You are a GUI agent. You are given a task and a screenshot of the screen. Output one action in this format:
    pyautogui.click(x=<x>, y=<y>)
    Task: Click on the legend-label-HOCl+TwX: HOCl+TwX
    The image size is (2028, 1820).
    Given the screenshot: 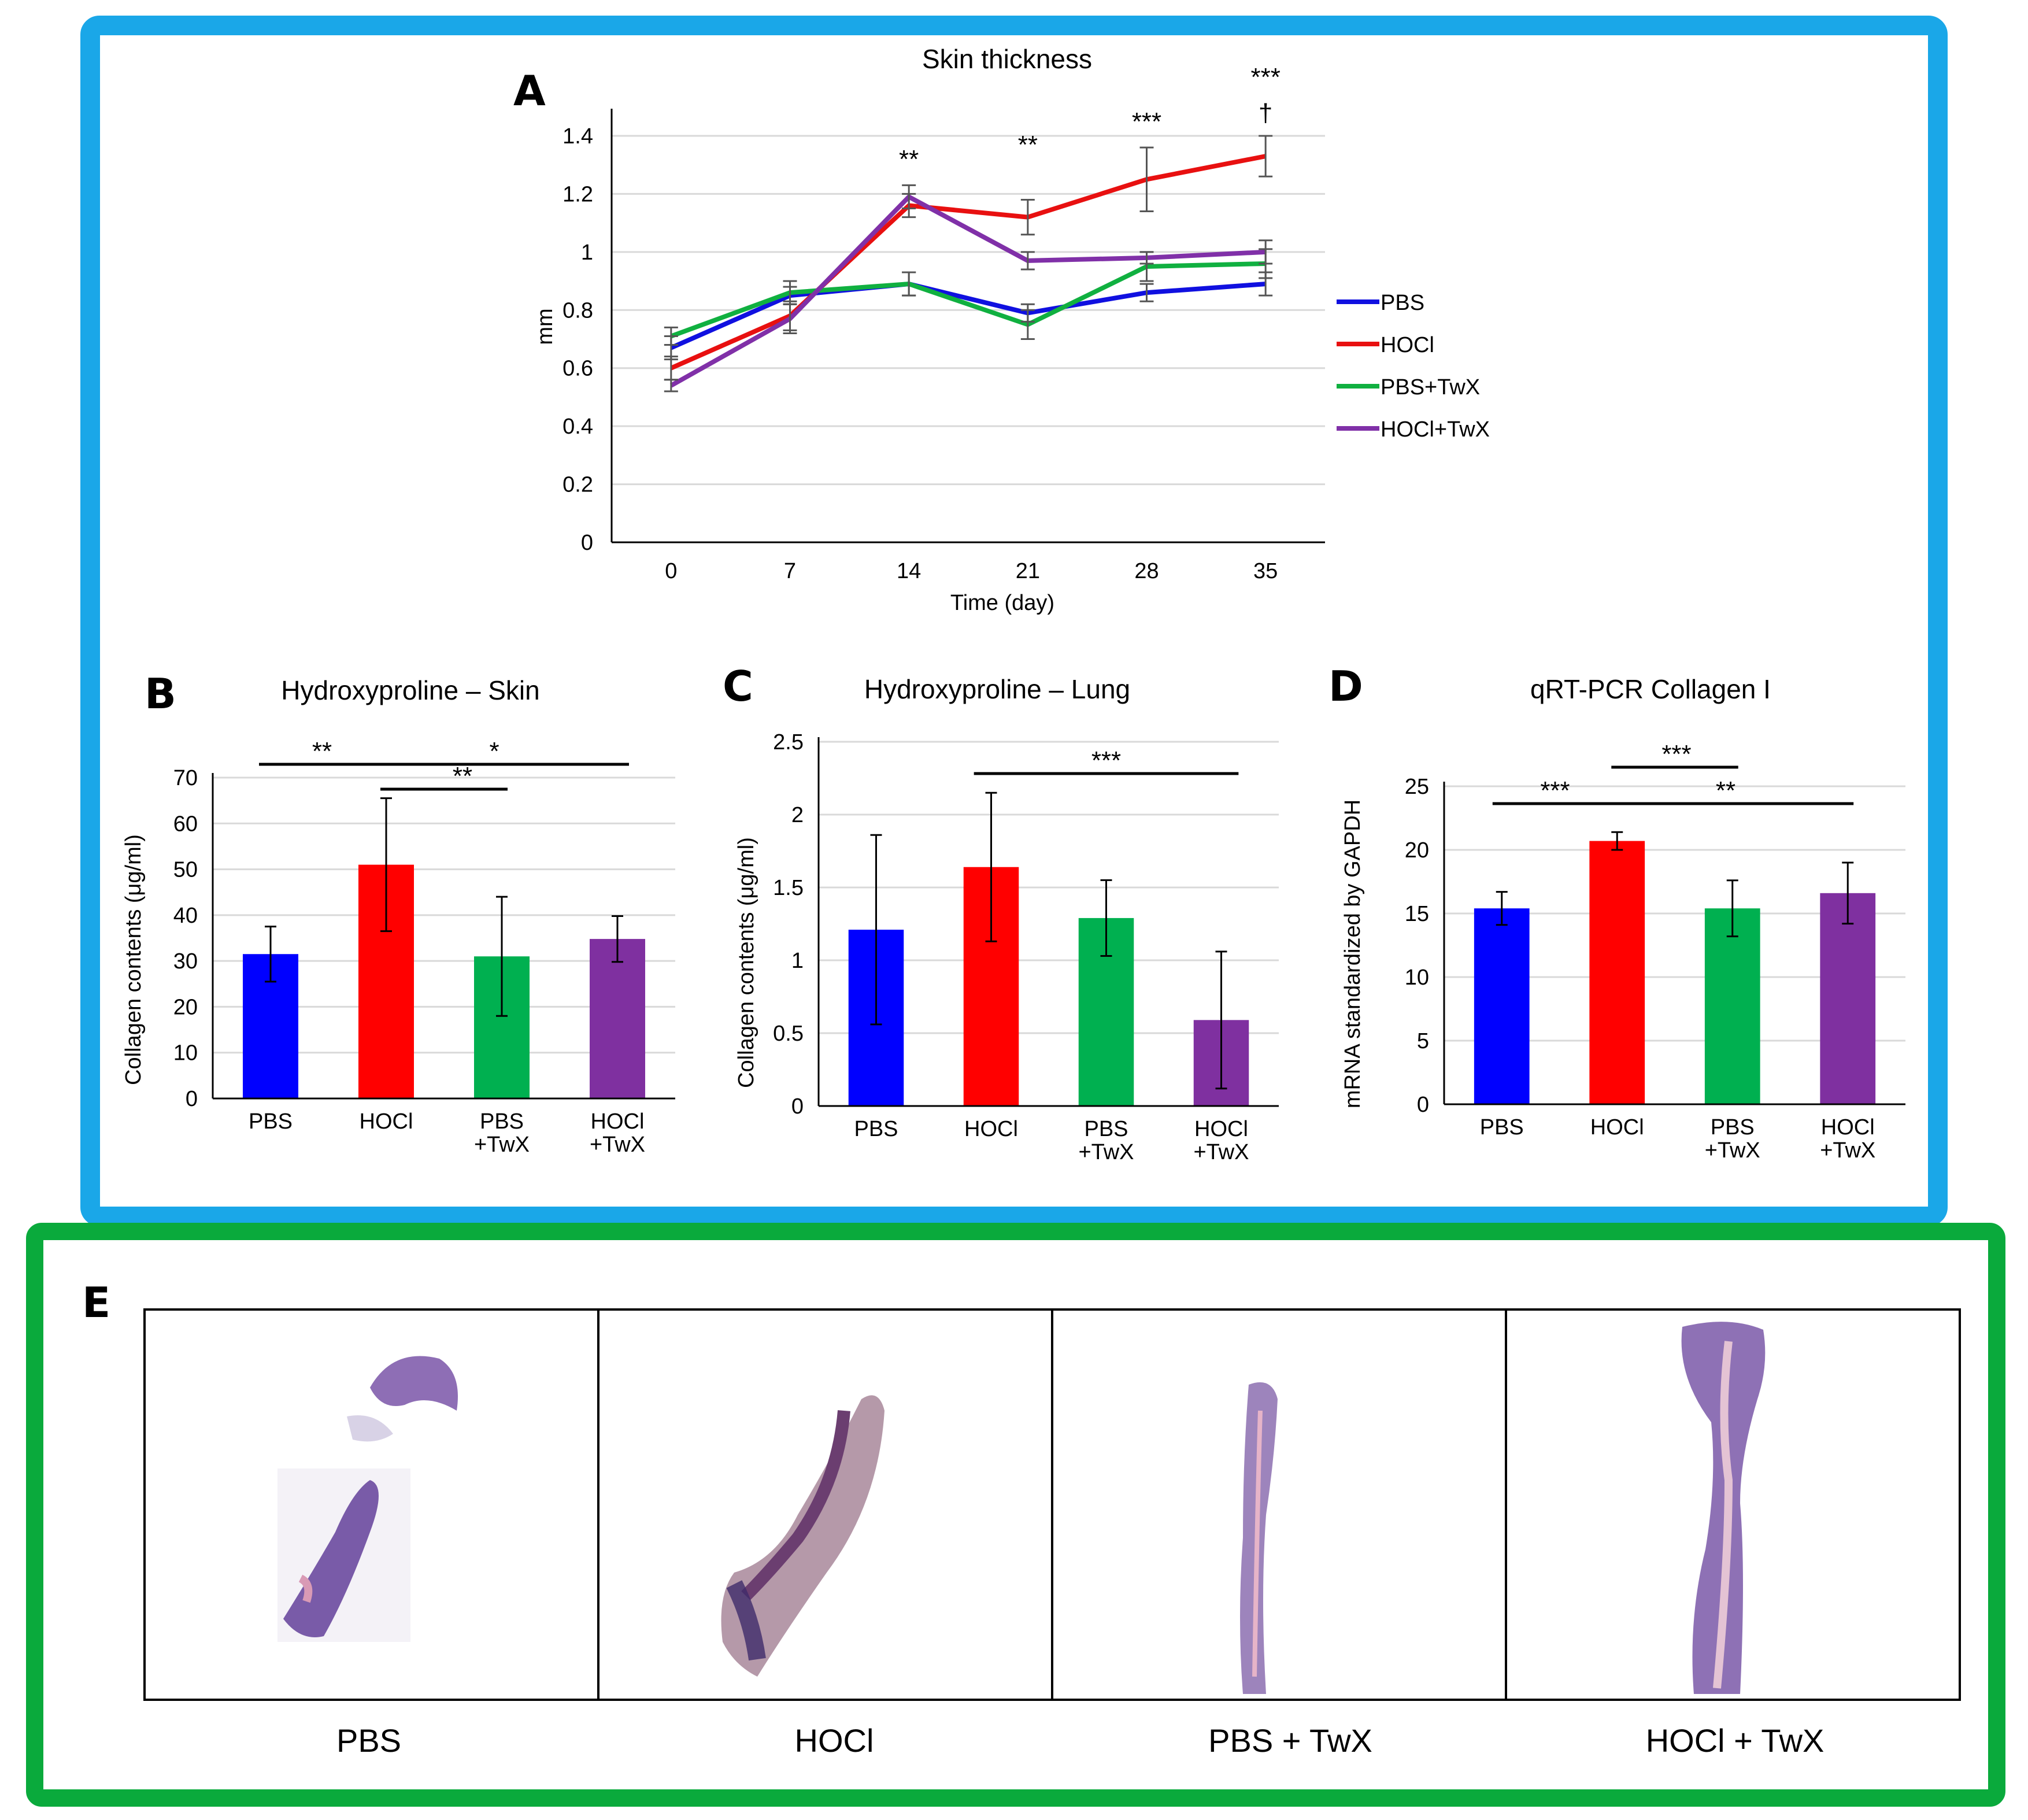 What is the action you would take?
    pyautogui.click(x=1435, y=430)
    